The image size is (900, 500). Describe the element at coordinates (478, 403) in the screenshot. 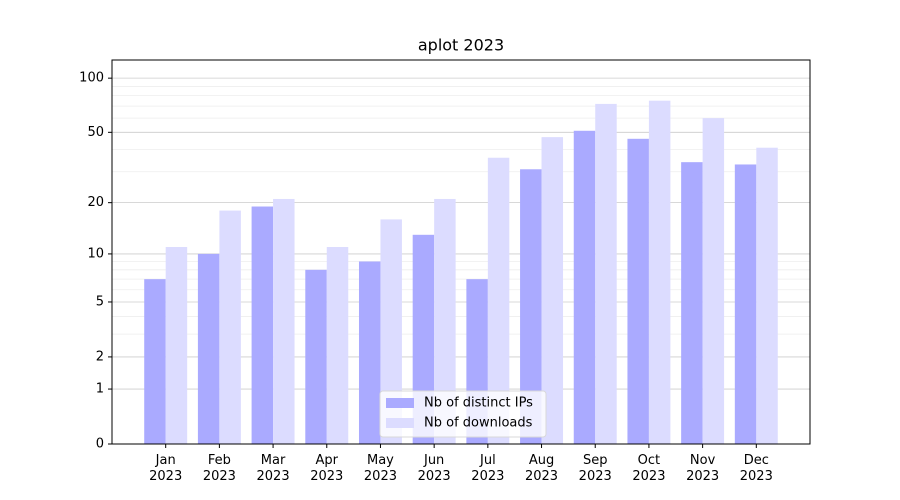

I see `legend-label: Nb of distinct IPs` at that location.